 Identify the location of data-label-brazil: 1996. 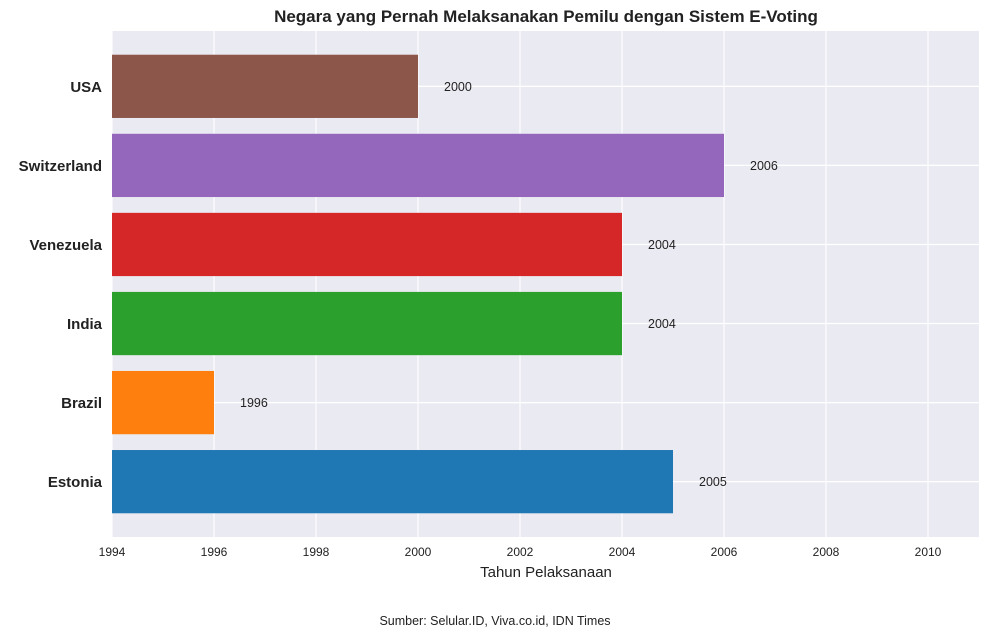
(254, 403).